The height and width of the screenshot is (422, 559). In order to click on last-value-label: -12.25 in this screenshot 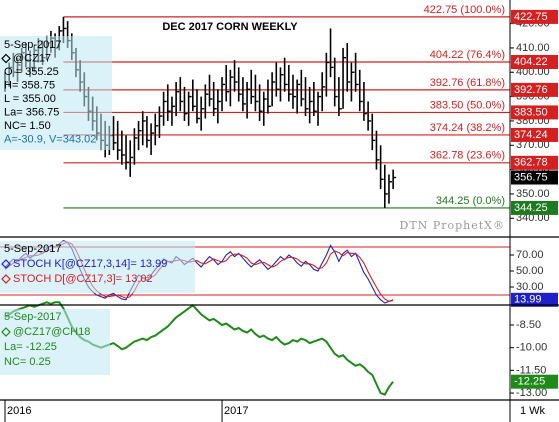, I will do `click(529, 382)`.